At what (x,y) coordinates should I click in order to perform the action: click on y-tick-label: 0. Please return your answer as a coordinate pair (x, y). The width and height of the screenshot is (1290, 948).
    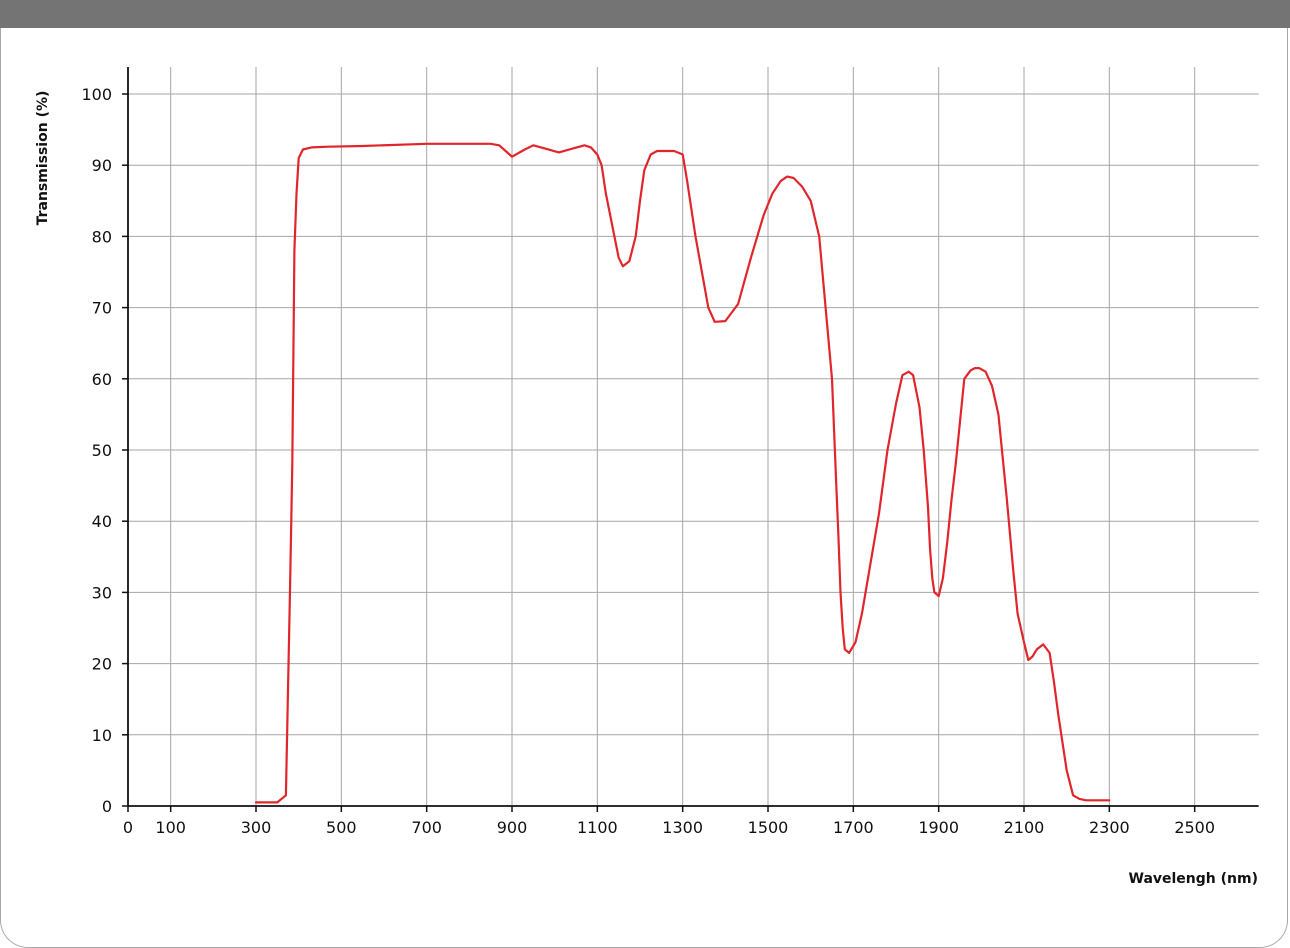
    Looking at the image, I should click on (107, 806).